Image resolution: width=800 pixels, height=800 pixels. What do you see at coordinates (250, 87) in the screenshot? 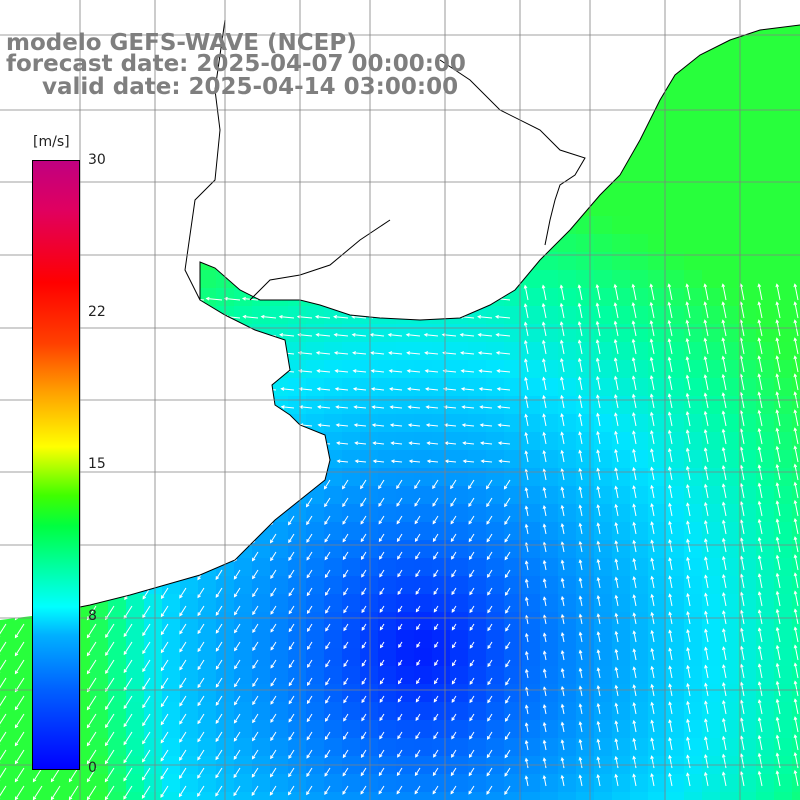
I see `valid-date: valid date: 2025-04-14 03:00:00` at bounding box center [250, 87].